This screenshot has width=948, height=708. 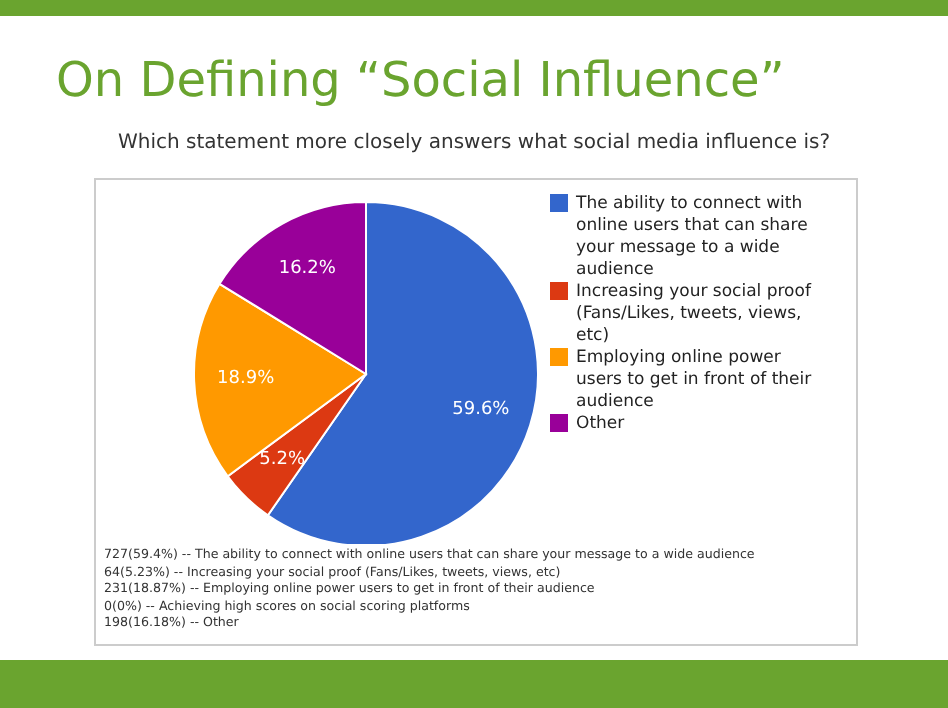 What do you see at coordinates (695, 315) in the screenshot?
I see `legend-label: Increasing your social proof (Fans/Likes, tweets, views, etc)` at bounding box center [695, 315].